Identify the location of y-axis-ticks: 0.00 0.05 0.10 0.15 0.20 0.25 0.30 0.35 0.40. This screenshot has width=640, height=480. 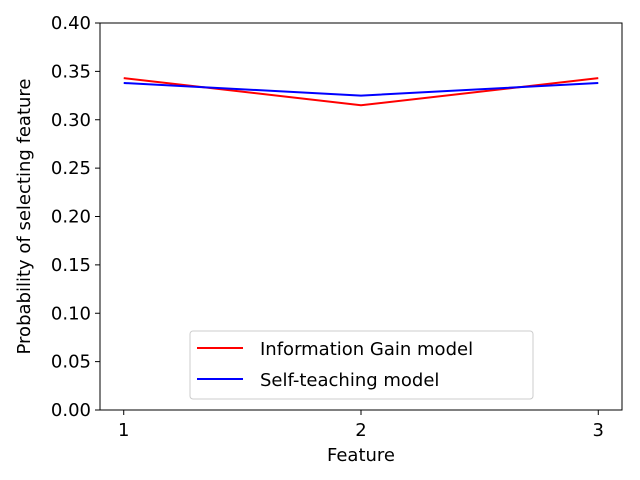
(75, 217).